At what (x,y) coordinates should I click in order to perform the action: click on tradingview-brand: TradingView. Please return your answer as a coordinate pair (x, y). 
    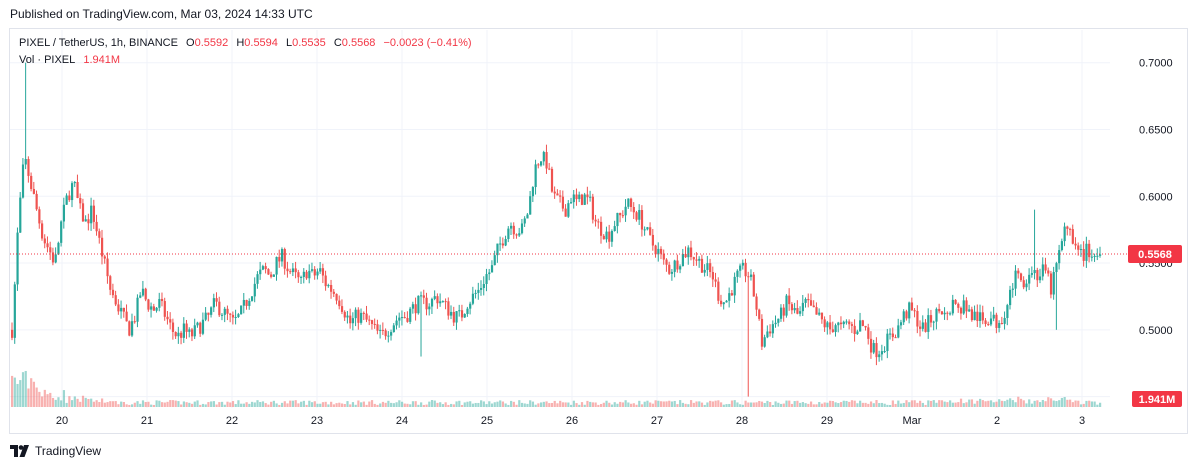
    Looking at the image, I should click on (55, 451).